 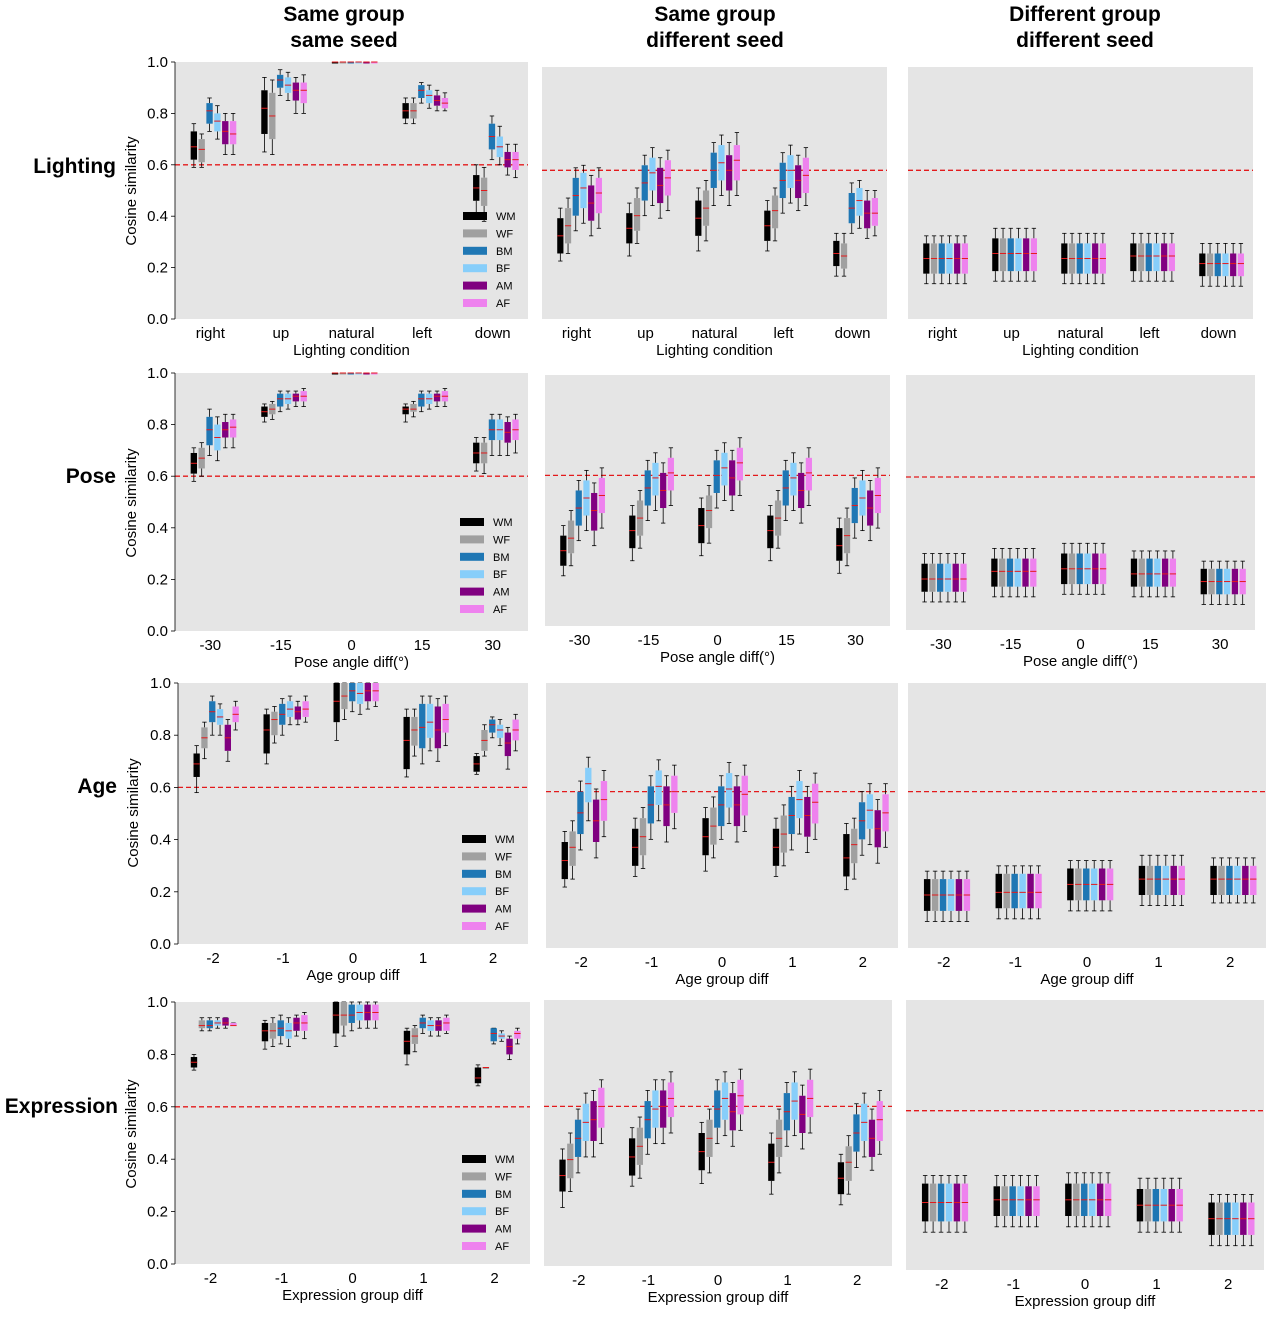 What do you see at coordinates (1156, 1284) in the screenshot?
I see `xtick-label: 1` at bounding box center [1156, 1284].